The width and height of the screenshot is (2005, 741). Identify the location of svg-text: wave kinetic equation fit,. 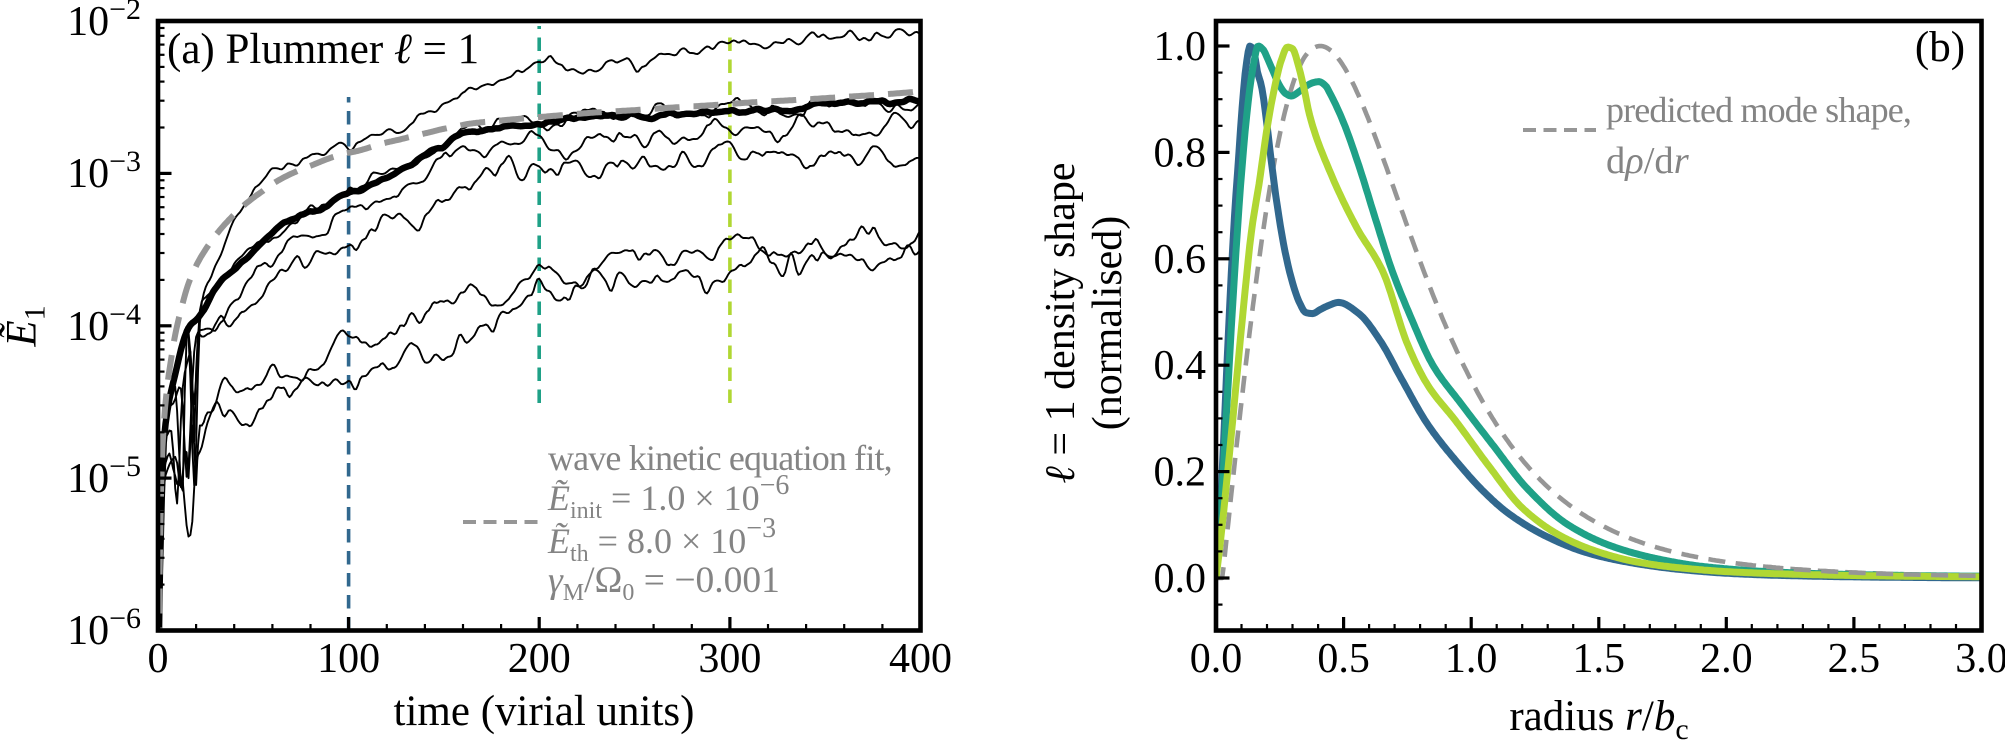
(720, 458).